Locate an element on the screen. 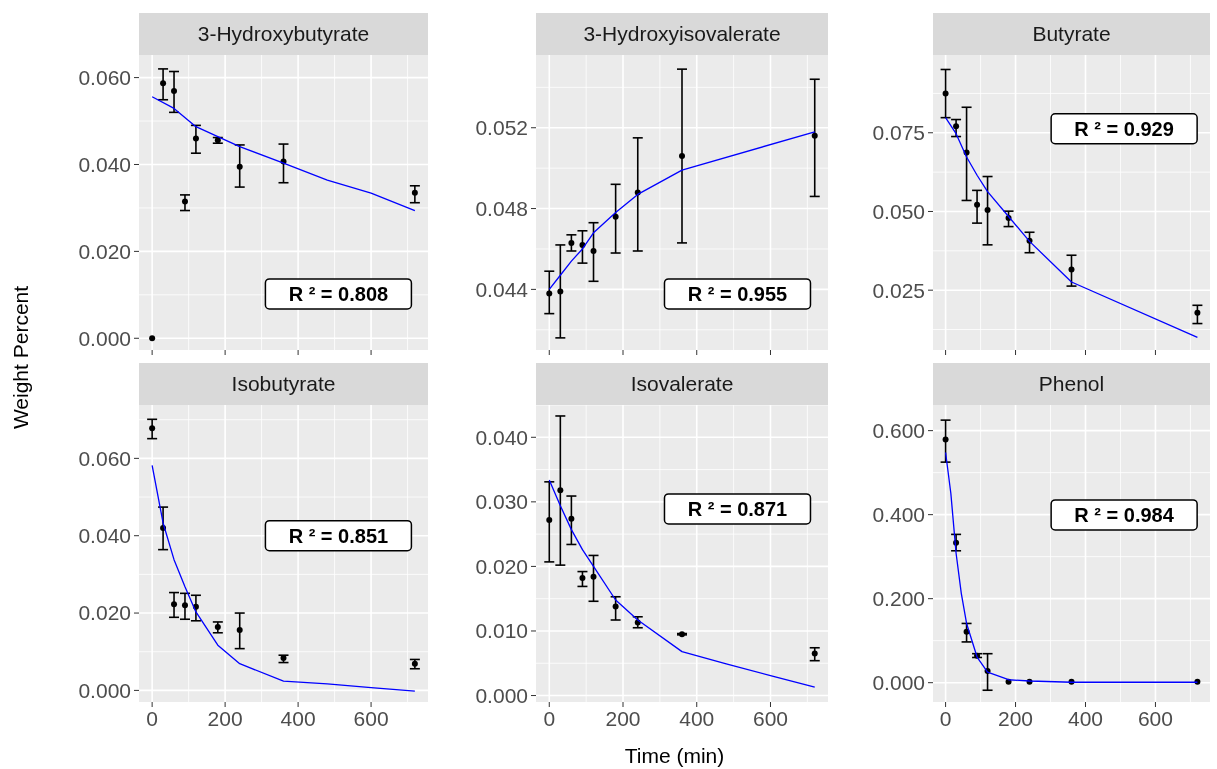 The width and height of the screenshot is (1217, 769). chart-title: Butyrate is located at coordinates (1071, 34).